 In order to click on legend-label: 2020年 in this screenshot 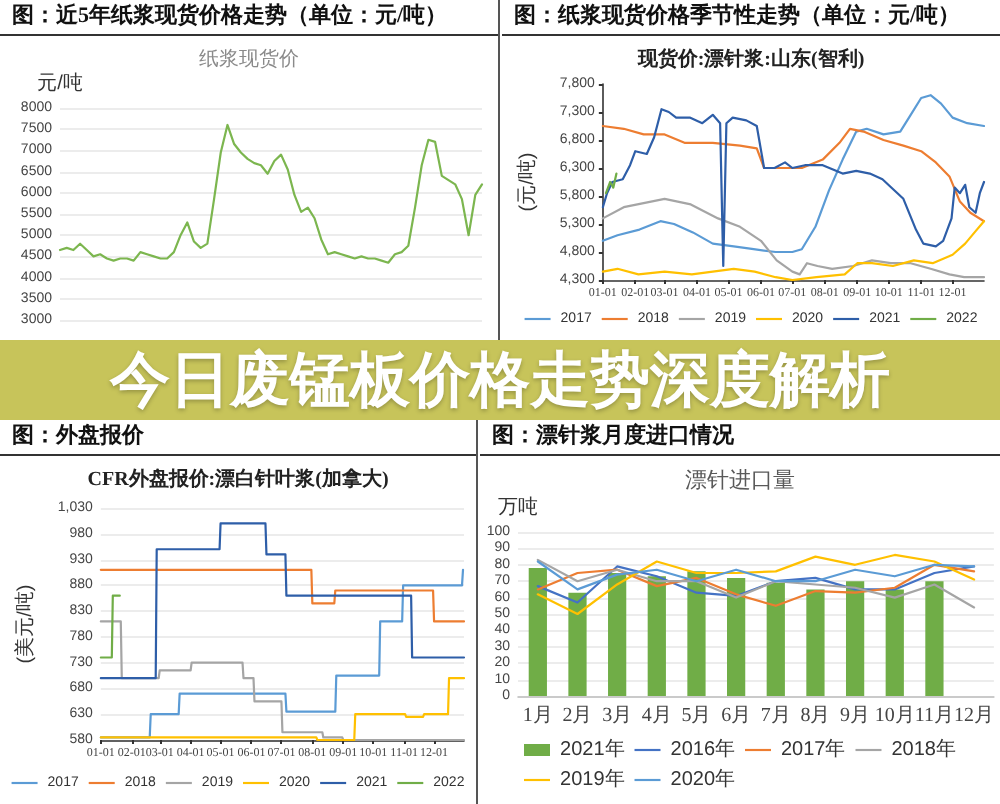, I will do `click(703, 779)`.